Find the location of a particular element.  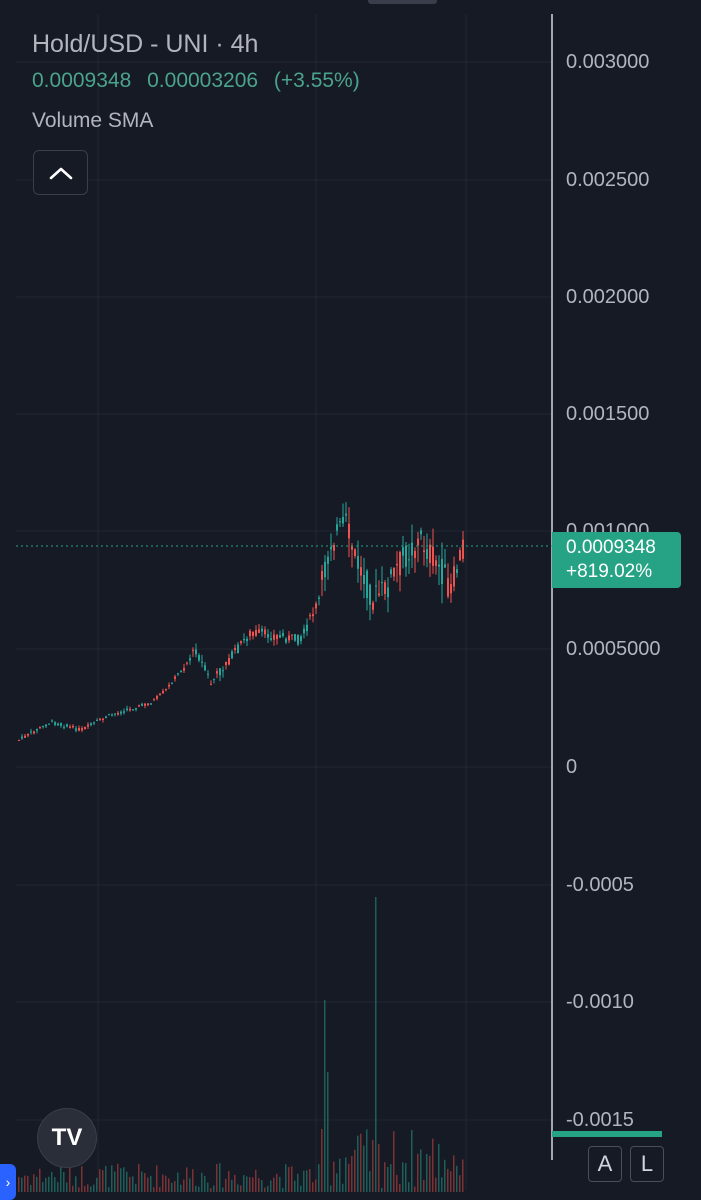

collapse-legend-button is located at coordinates (60, 172).